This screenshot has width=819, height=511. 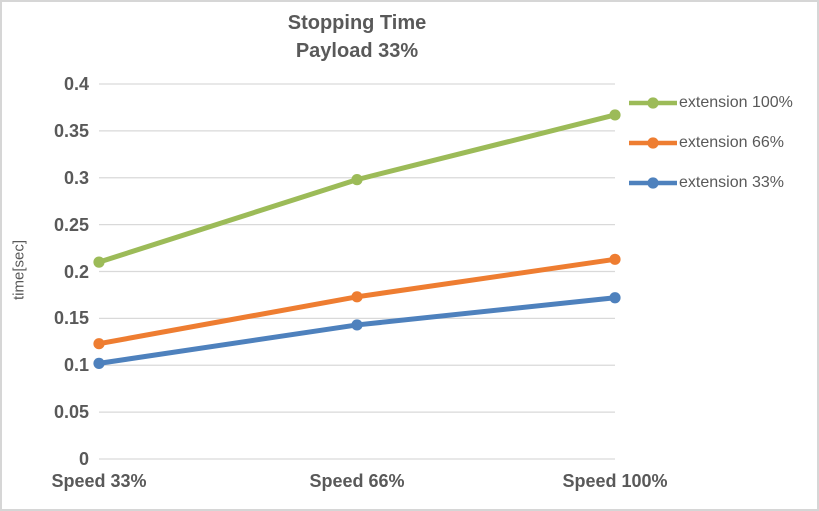 What do you see at coordinates (731, 142) in the screenshot?
I see `legend-item-label: extension 66%` at bounding box center [731, 142].